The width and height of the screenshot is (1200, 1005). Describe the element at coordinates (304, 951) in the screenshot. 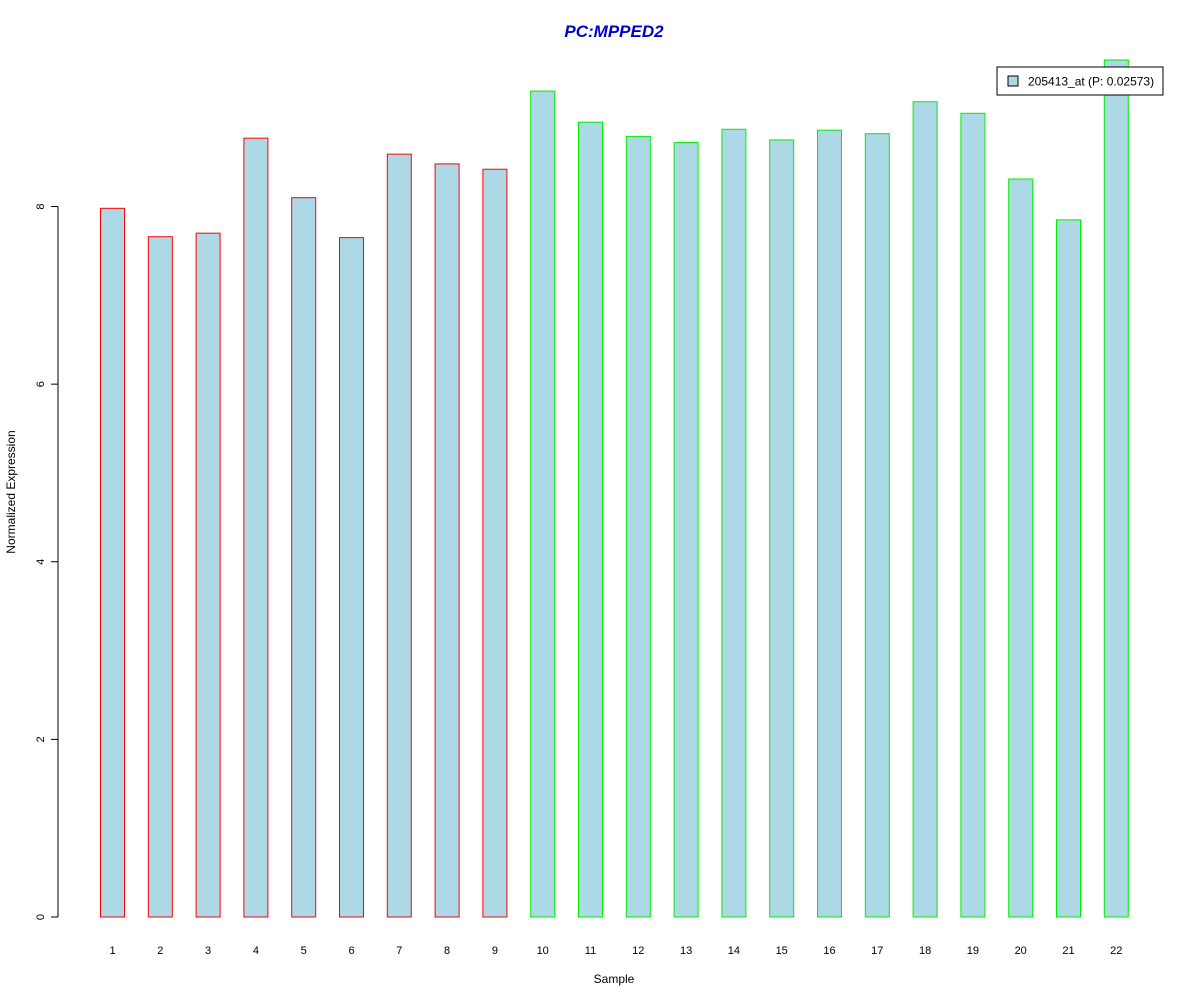

I see `x-tick-label: 5` at that location.